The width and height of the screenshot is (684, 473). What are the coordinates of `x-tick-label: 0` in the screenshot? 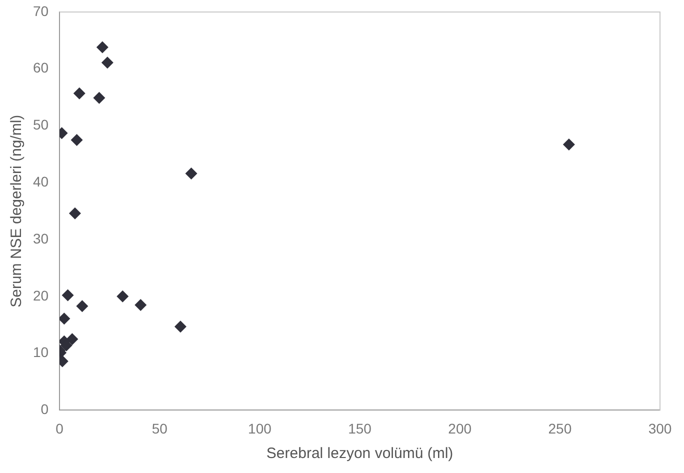 It's located at (60, 428).